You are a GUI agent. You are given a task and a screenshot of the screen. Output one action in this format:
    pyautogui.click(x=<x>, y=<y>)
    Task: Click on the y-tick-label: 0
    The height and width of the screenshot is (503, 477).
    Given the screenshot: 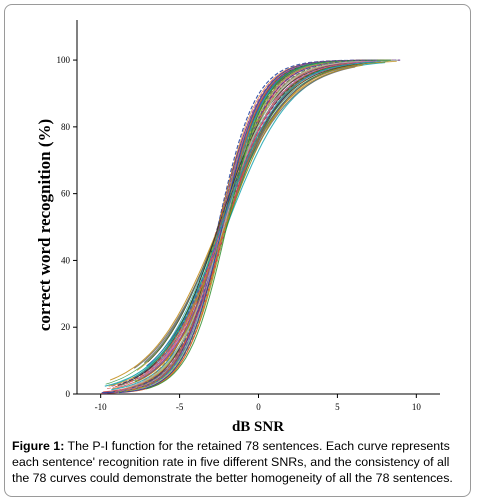 What is the action you would take?
    pyautogui.click(x=68, y=394)
    